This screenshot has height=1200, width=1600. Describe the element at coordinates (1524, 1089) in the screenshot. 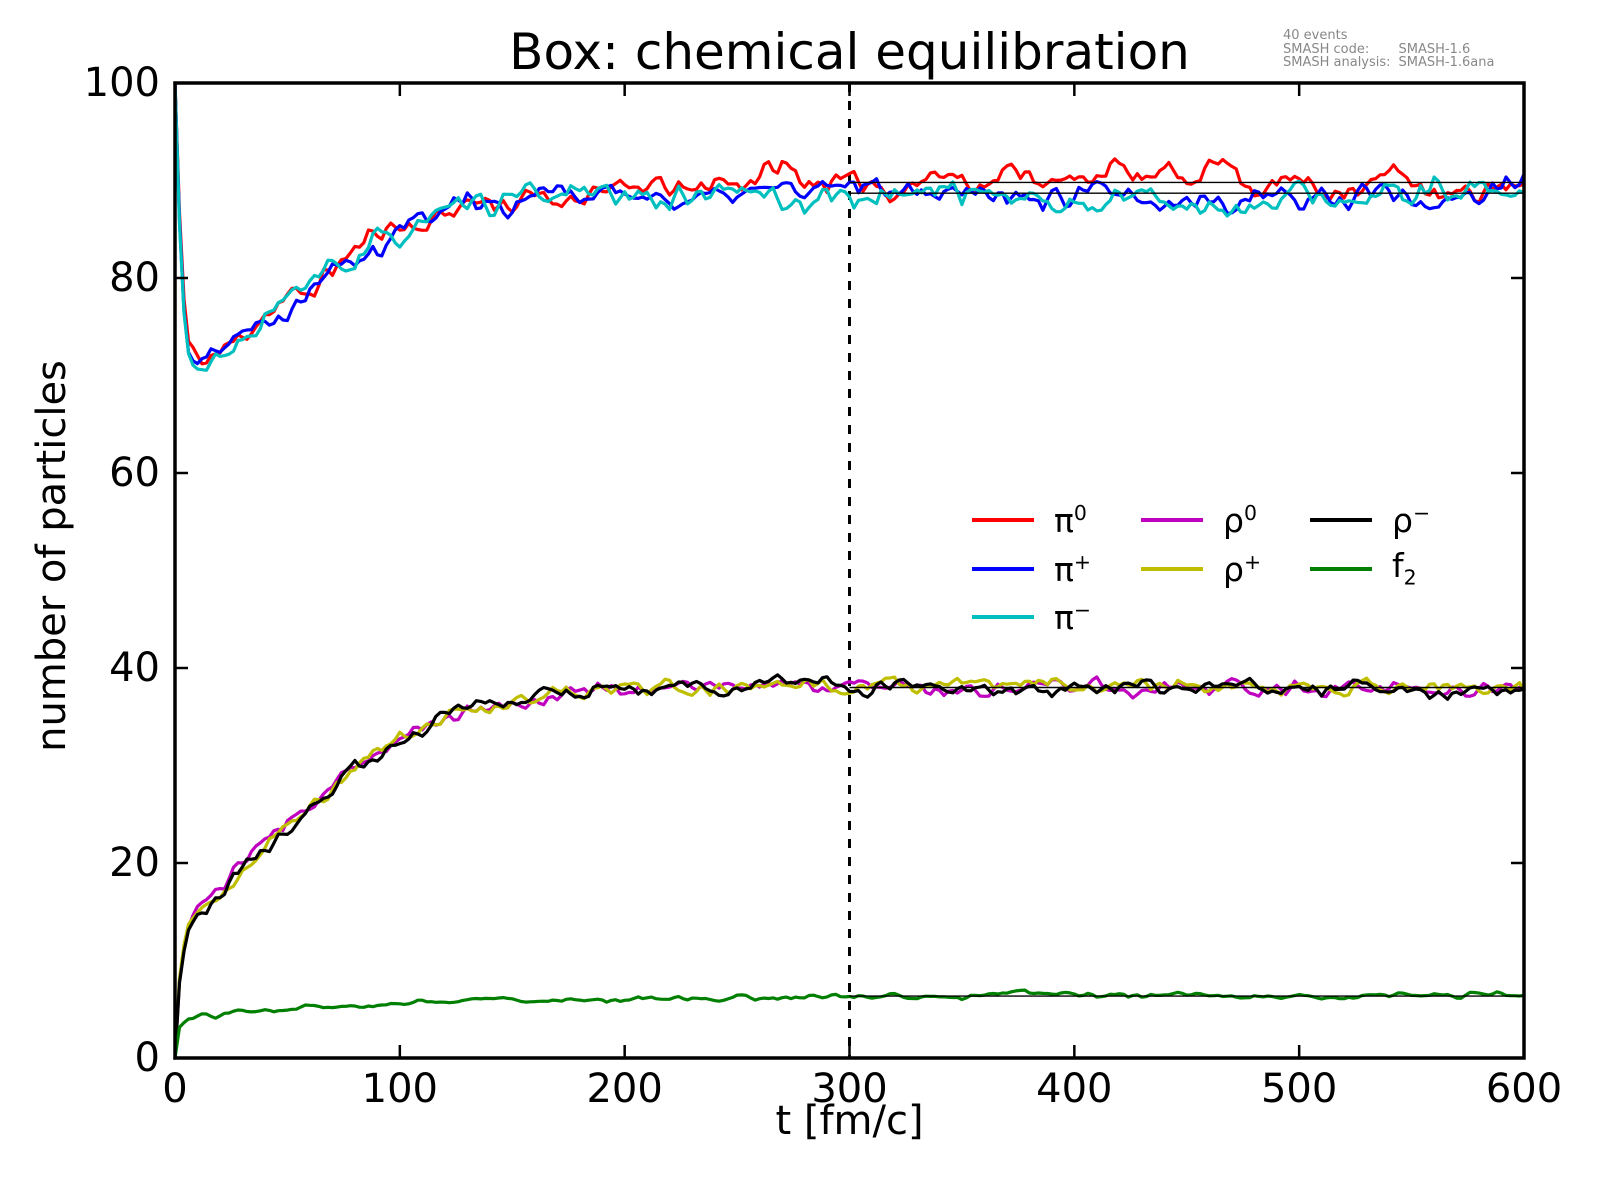

I see `x-tick-label-600: 600` at that location.